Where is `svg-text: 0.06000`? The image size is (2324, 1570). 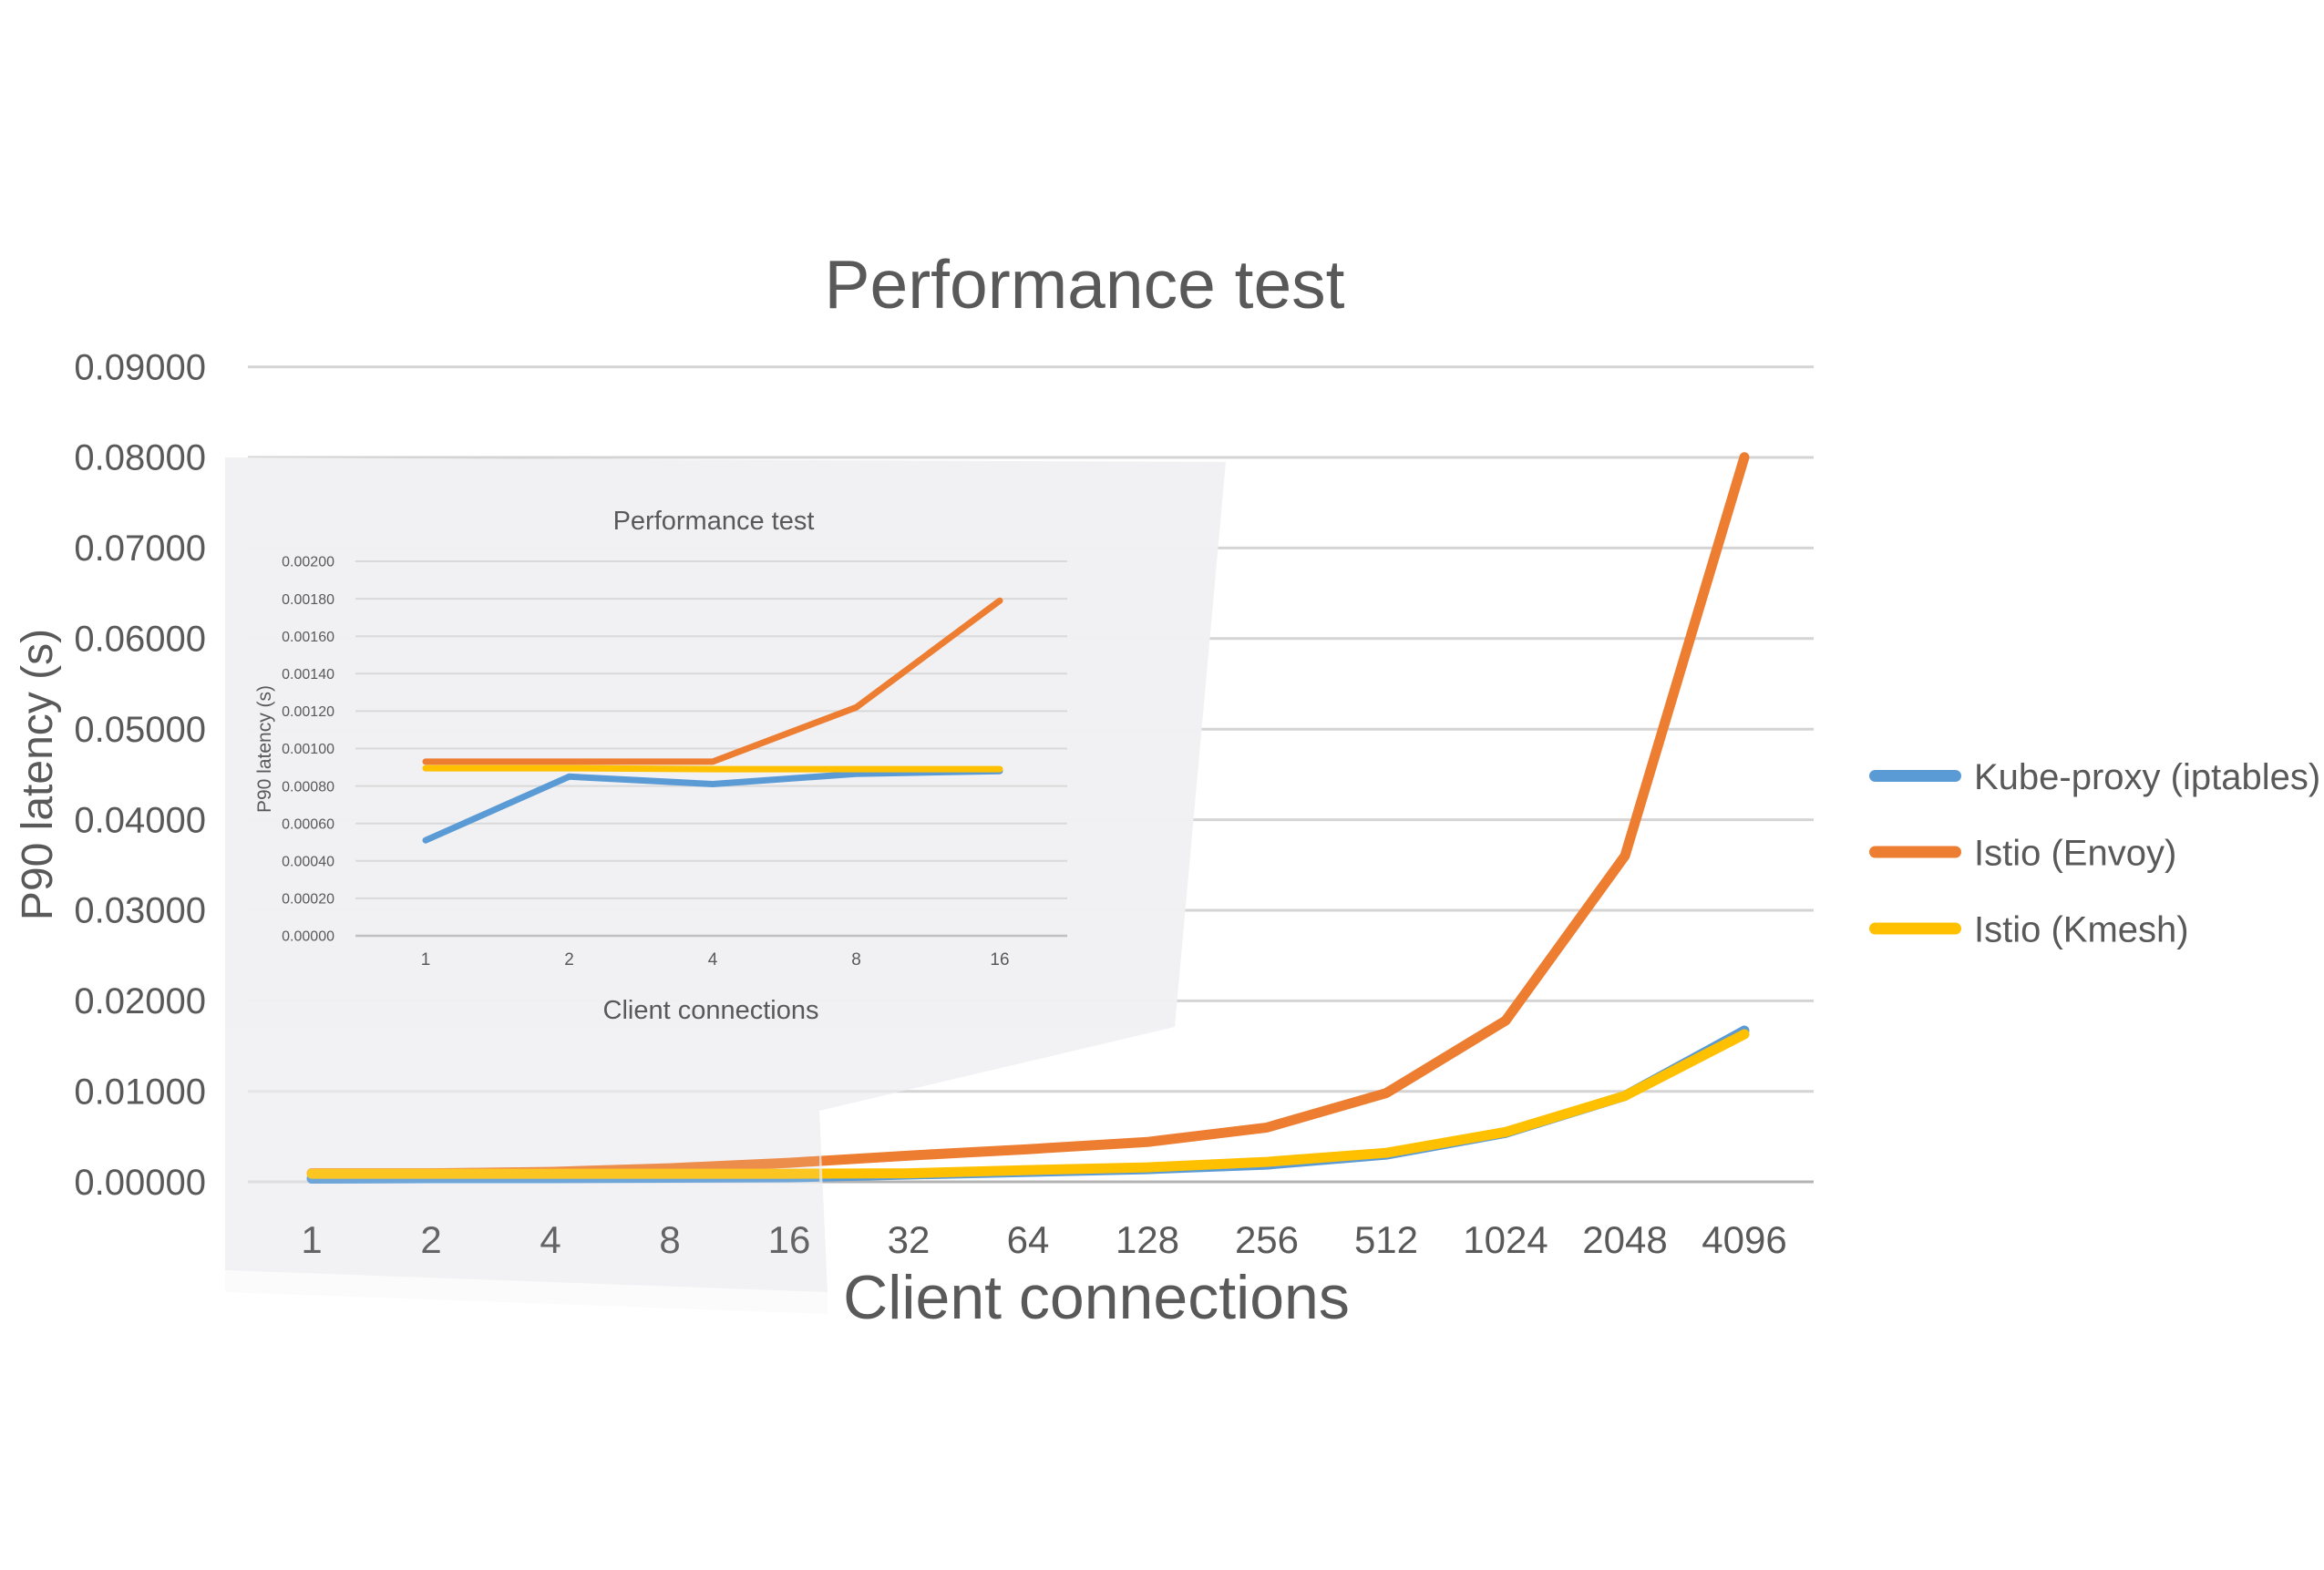
svg-text: 0.06000 is located at coordinates (140, 640).